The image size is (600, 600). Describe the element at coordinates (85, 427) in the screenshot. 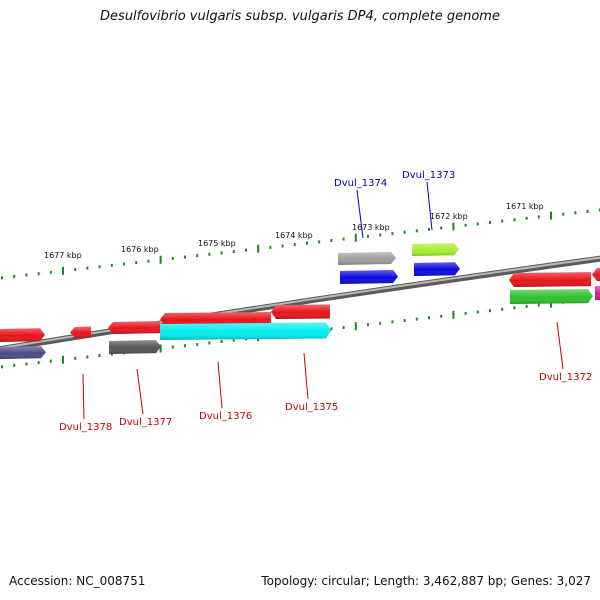

I see `gene-label-dvul-1378: Dvul_1378` at that location.